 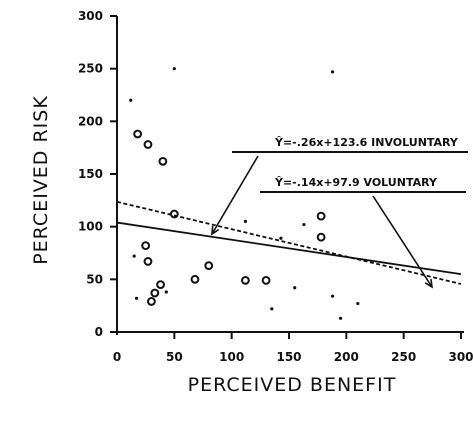 I want to click on y-tick-label: 250, so click(x=90, y=69).